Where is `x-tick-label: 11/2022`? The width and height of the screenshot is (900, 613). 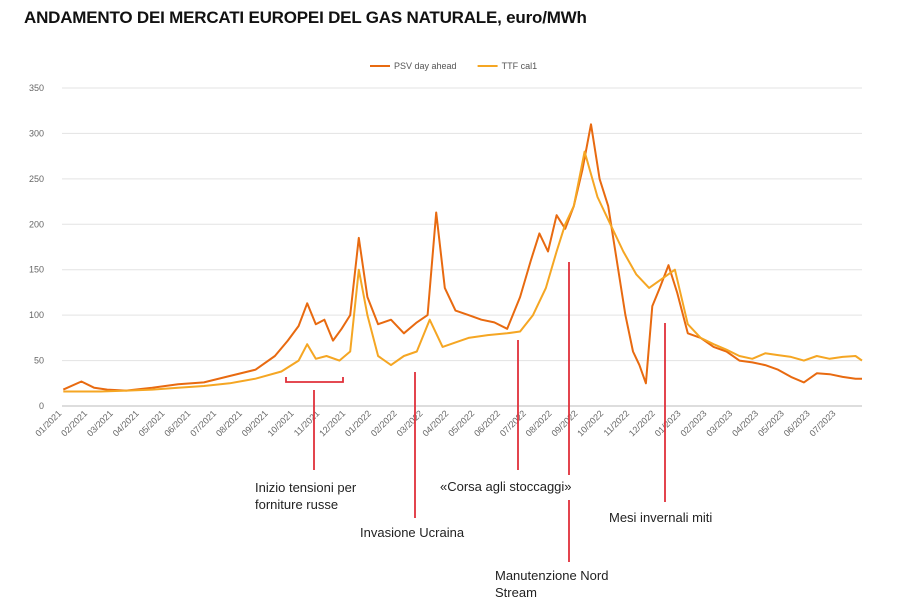
x-tick-label: 11/2022 is located at coordinates (617, 423).